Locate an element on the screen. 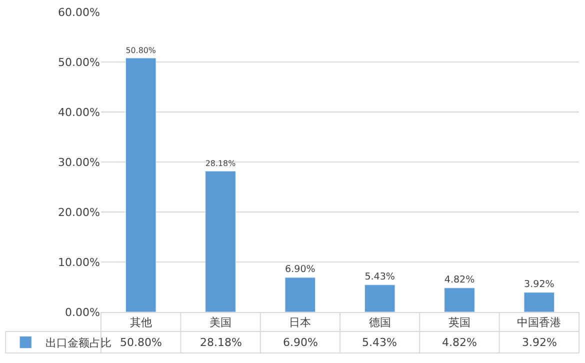 The width and height of the screenshot is (585, 363). y-tick-label: 60.00% is located at coordinates (79, 12).